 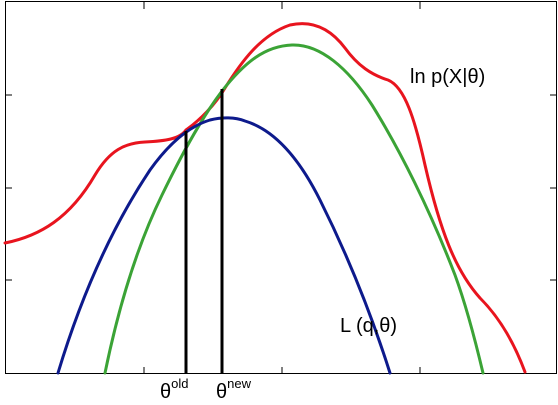 I want to click on theta-old-superscript: old, so click(x=179, y=383).